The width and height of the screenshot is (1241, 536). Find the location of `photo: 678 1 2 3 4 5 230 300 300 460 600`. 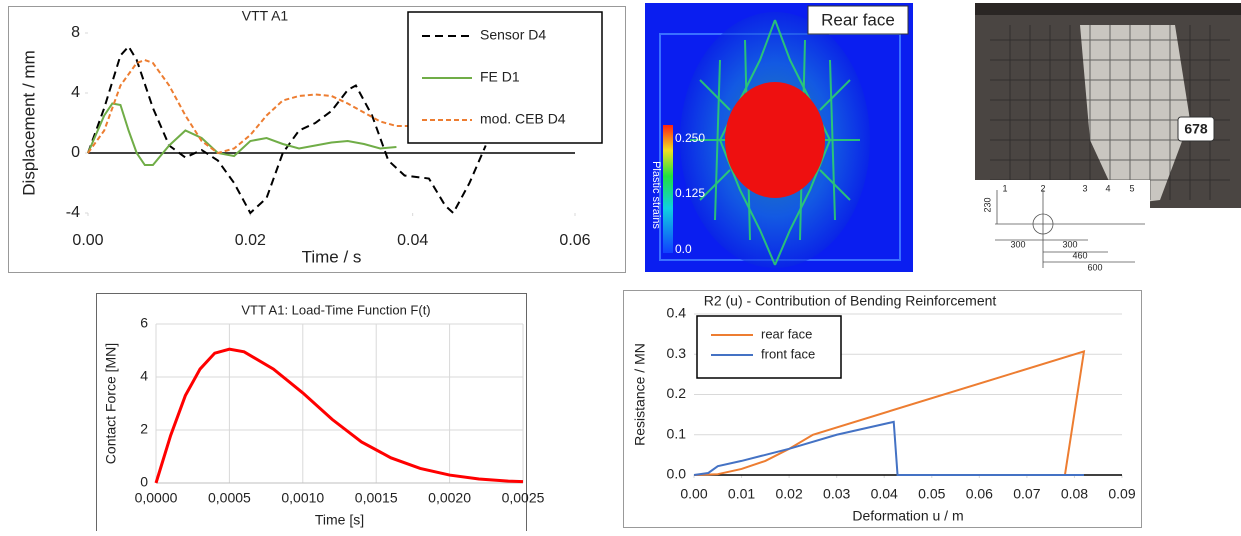

photo: 678 1 2 3 4 5 230 300 300 460 600 is located at coordinates (1108, 137).